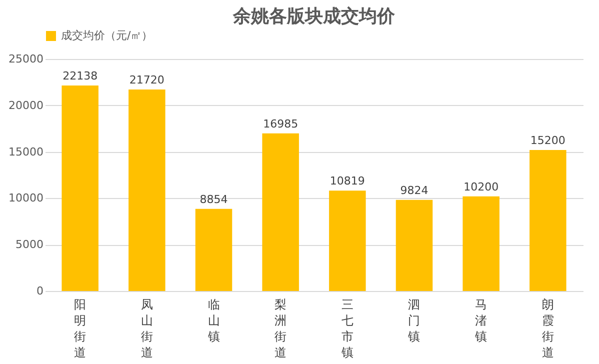 This screenshot has width=599, height=364. What do you see at coordinates (107, 35) in the screenshot?
I see `legend-label: 成交均价（元/㎡）` at bounding box center [107, 35].